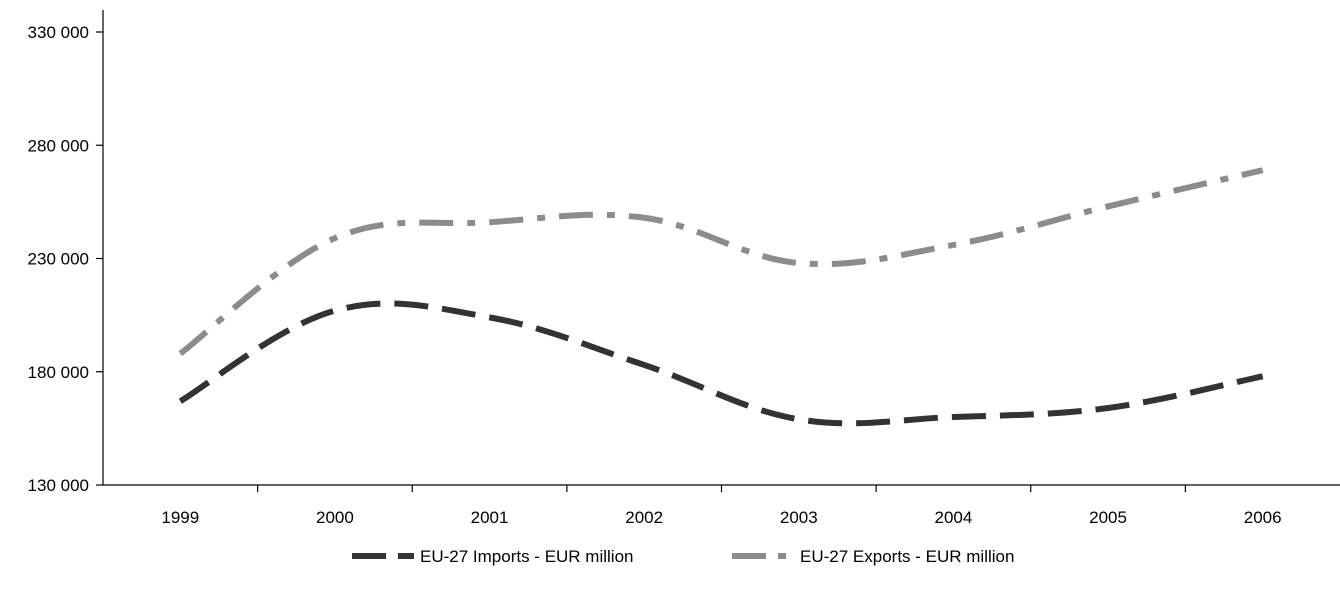  I want to click on x-tick-label: 1999, so click(180, 517).